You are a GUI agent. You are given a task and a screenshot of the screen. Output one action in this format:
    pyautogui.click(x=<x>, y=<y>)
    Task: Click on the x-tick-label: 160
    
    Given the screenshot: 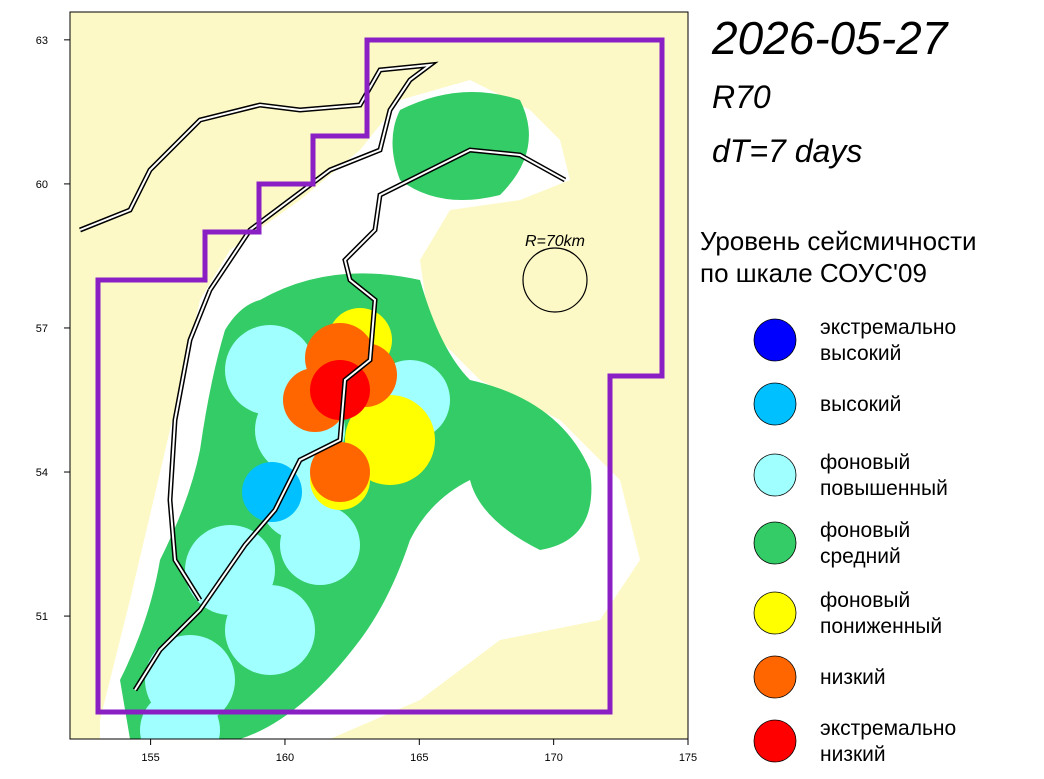 What is the action you would take?
    pyautogui.click(x=285, y=758)
    